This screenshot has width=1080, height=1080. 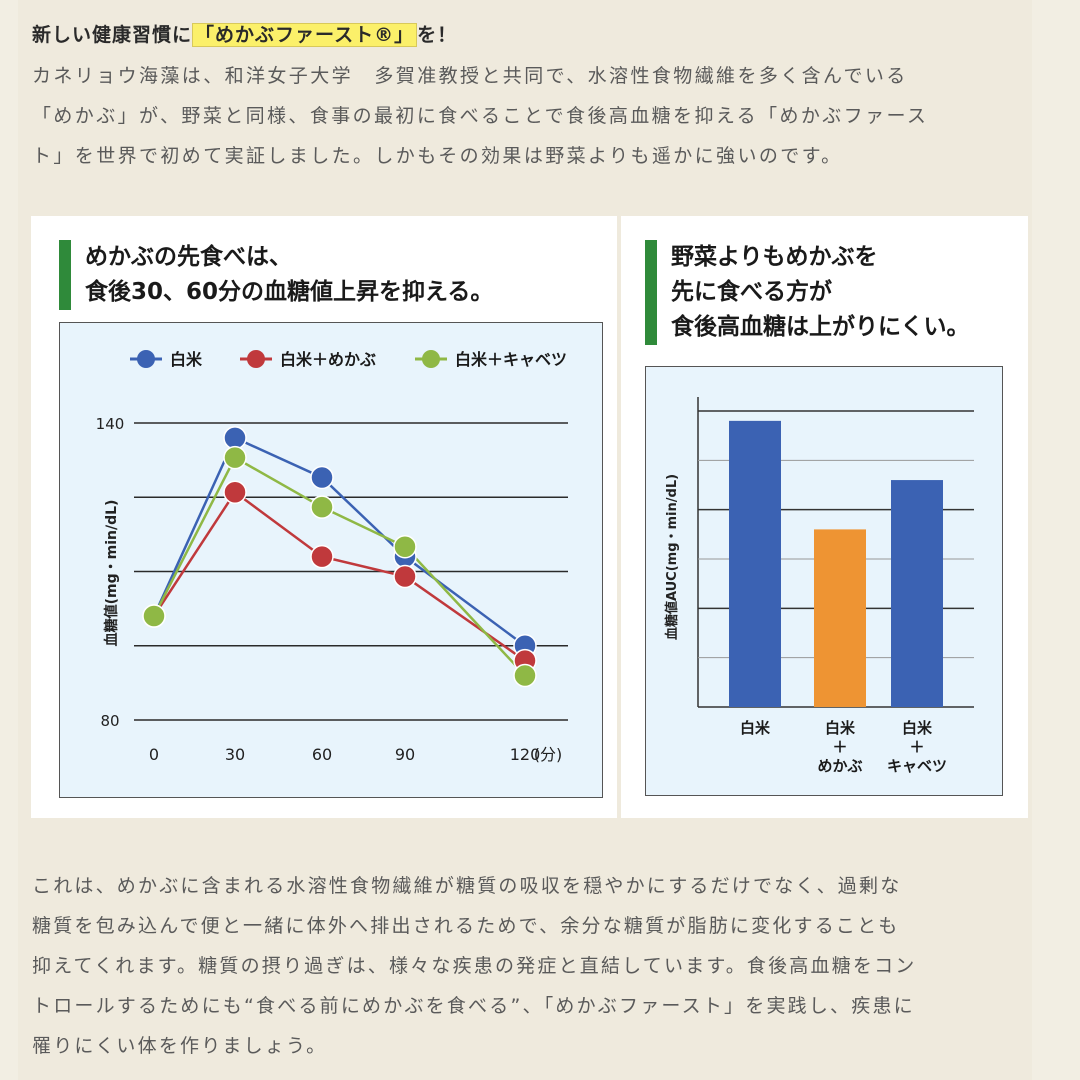 What do you see at coordinates (820, 327) in the screenshot?
I see `bar-chart-title-line: 食後高血糖は上がりにくい。` at bounding box center [820, 327].